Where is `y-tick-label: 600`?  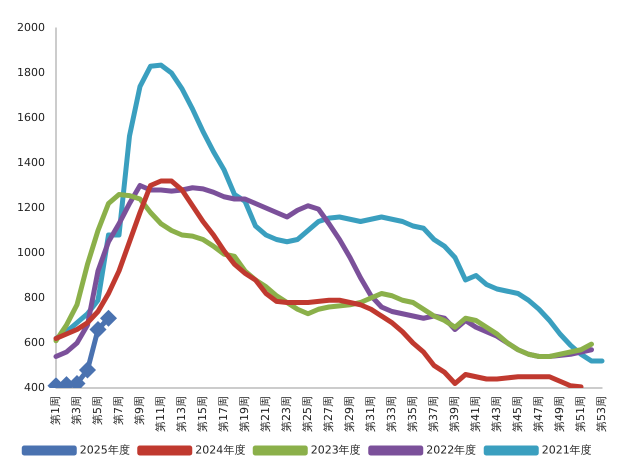
y-tick-label: 600 is located at coordinates (34, 342).